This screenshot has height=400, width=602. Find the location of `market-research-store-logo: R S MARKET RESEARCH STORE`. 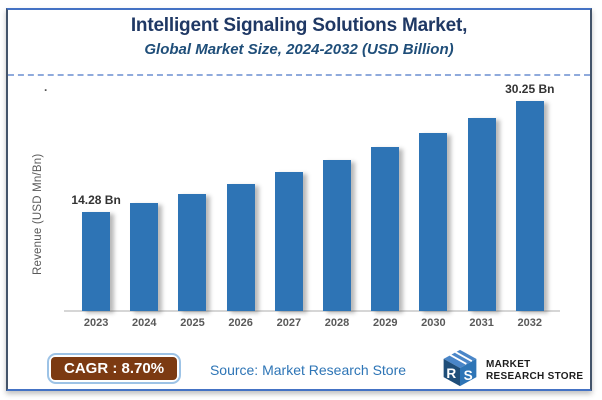

market-research-store-logo: R S MARKET RESEARCH STORE is located at coordinates (511, 370).